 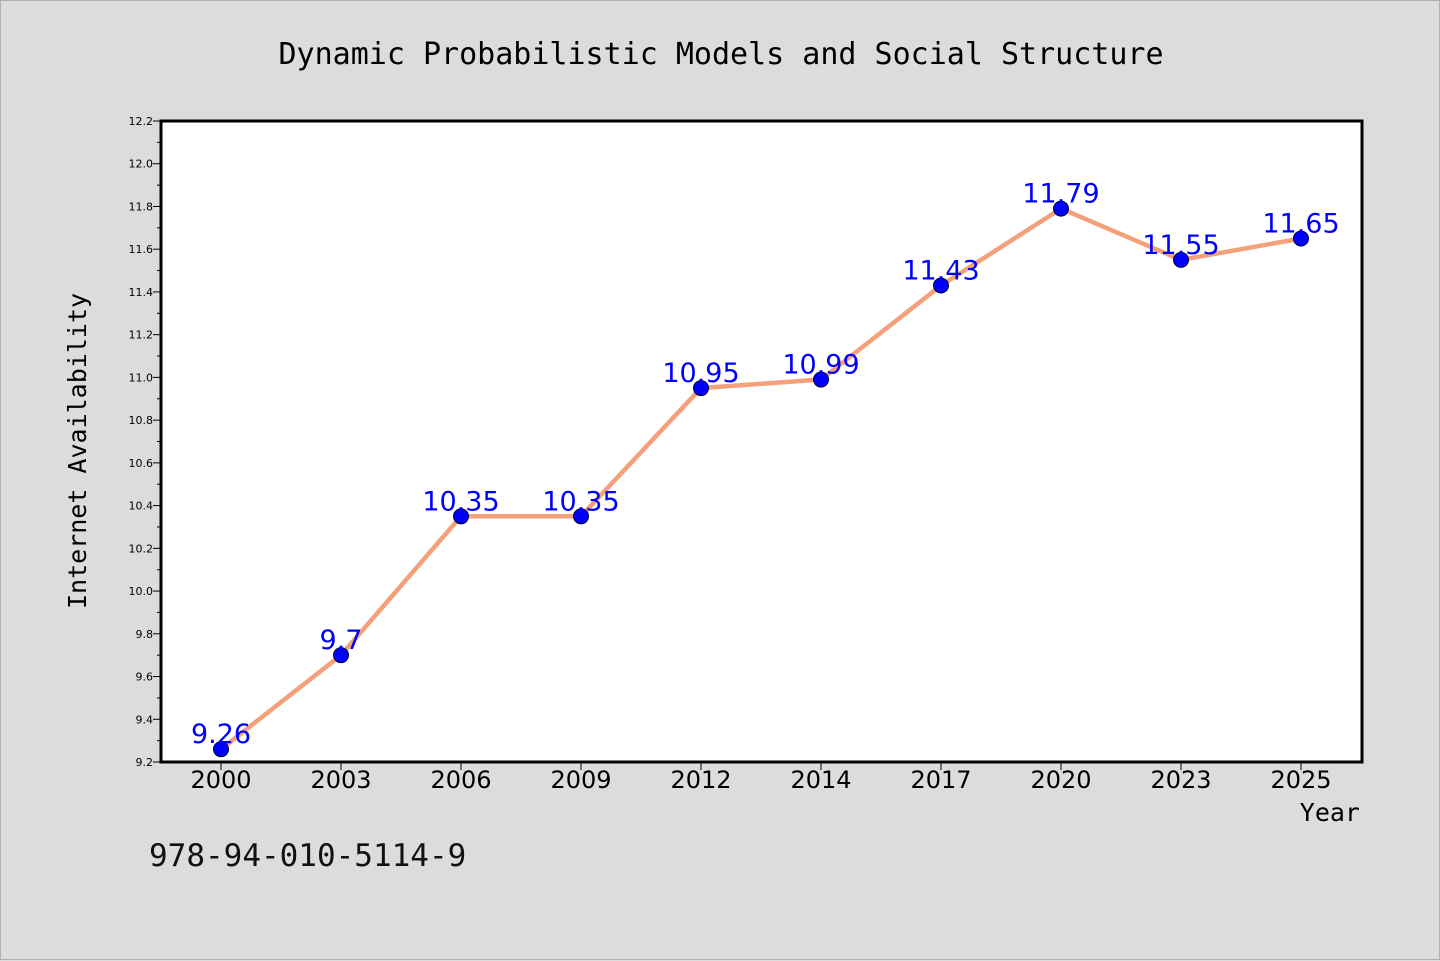 I want to click on x-axis: 2000 2003 2006 2009 2012 2014 2017 2020 2023 2025, so click(x=761, y=778).